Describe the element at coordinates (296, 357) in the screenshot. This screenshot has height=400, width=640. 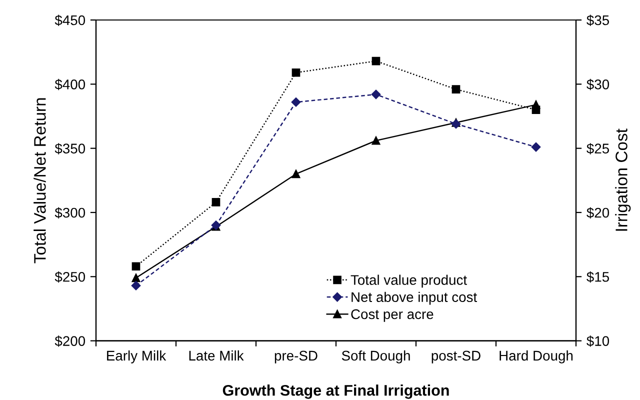
I see `x-tick-label: pre-SD` at that location.